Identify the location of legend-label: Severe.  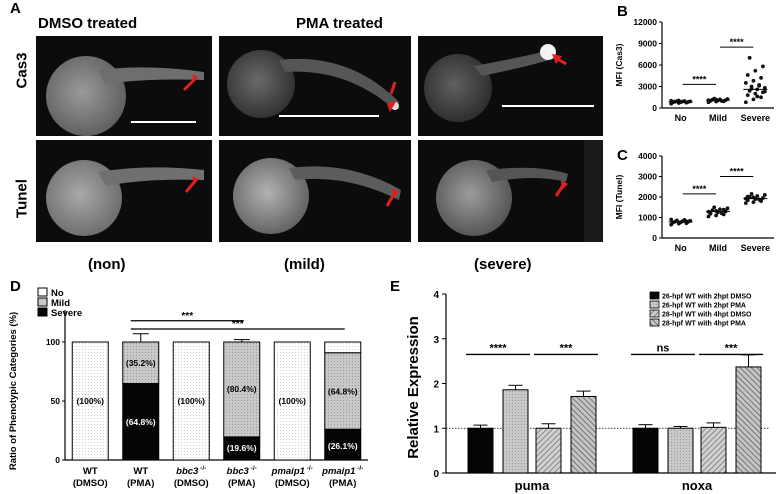
(66, 313).